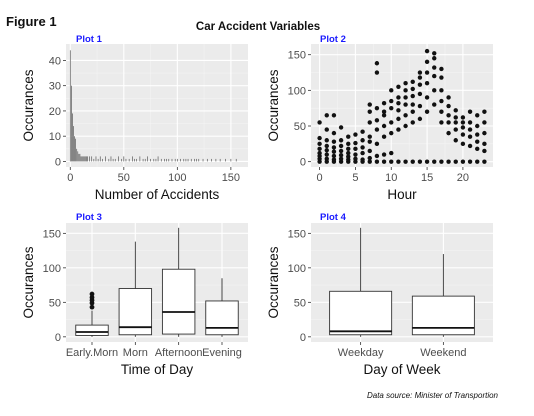 This screenshot has width=534, height=416. What do you see at coordinates (28, 105) in the screenshot?
I see `y-axis-title: Occurances` at bounding box center [28, 105].